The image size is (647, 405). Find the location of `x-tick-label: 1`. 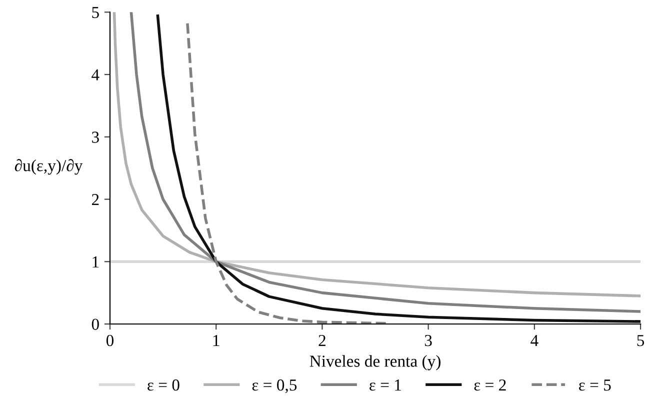

x-tick-label: 1 is located at coordinates (216, 340).